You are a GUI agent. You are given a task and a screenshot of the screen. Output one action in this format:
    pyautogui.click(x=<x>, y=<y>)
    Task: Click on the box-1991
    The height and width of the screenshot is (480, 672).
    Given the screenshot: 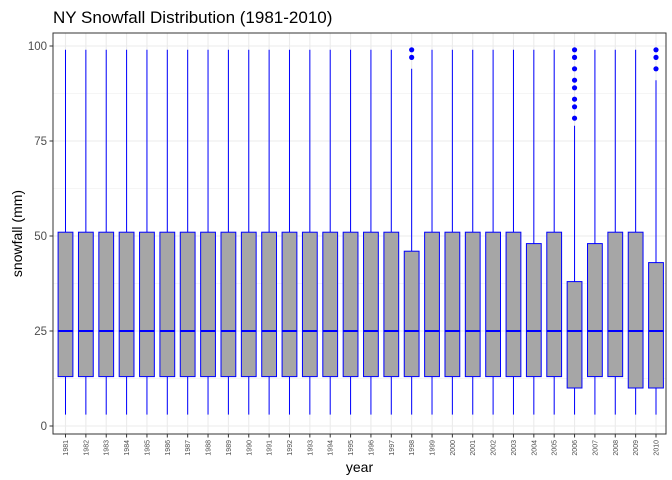 What is the action you would take?
    pyautogui.click(x=269, y=232)
    